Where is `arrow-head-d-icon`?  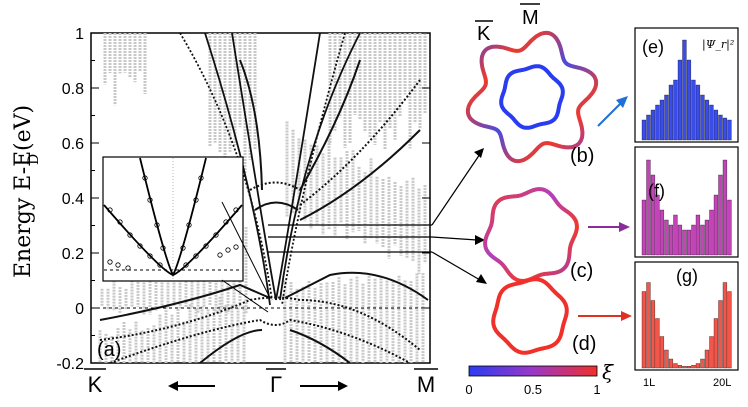
arrow-head-d-icon is located at coordinates (481, 279).